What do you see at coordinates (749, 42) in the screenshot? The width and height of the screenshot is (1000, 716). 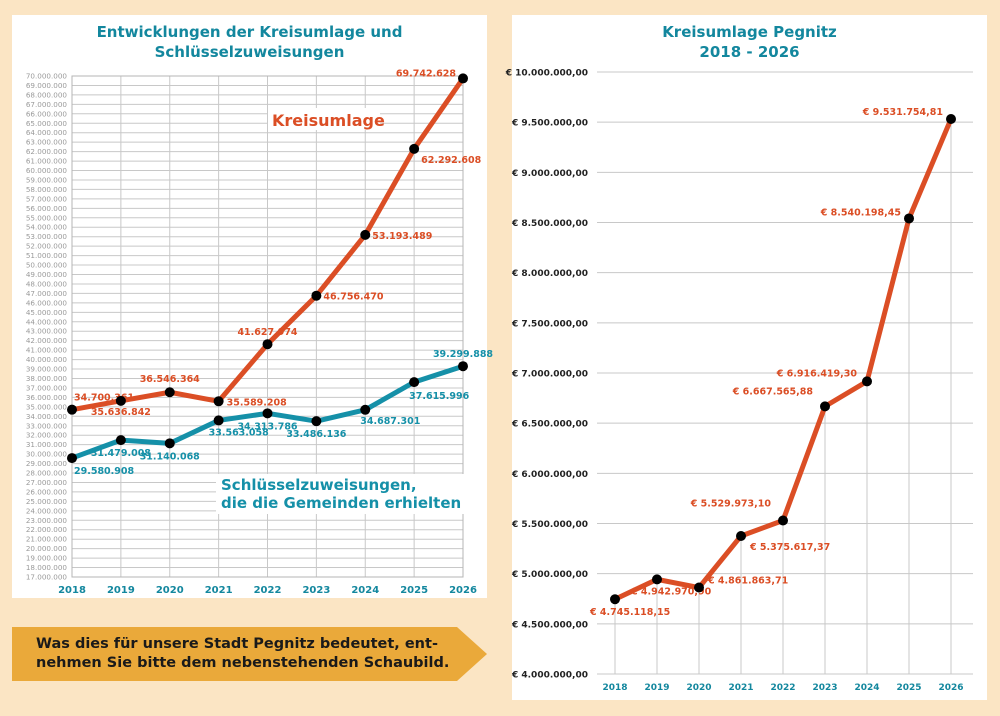 I see `right-chart-title: Kreisumlage Pegnitz 2018 - 2026` at bounding box center [749, 42].